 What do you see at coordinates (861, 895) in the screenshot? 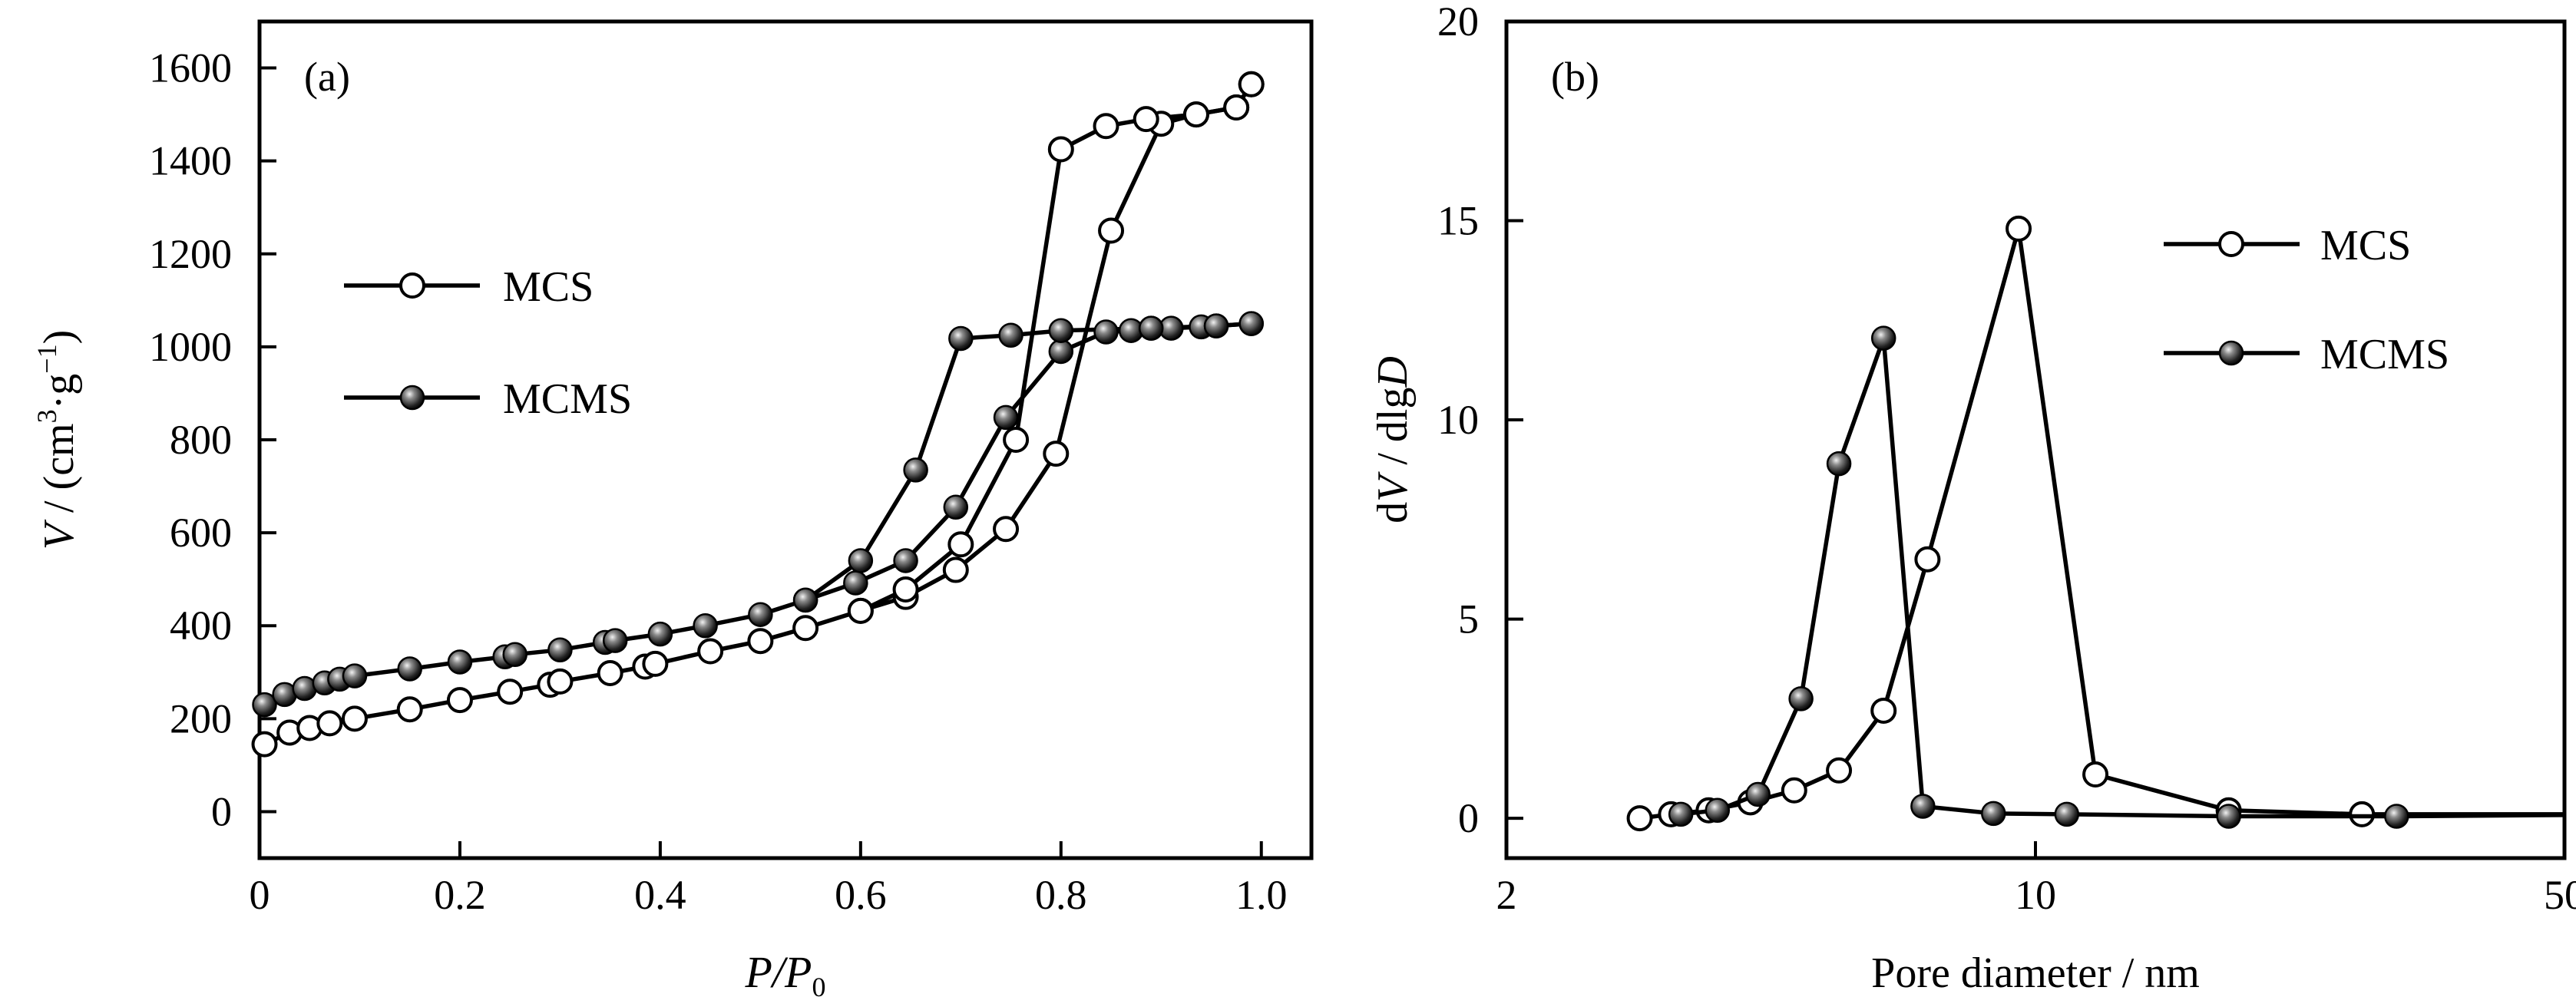
I see `x-tick-label-a: 0.6` at bounding box center [861, 895].